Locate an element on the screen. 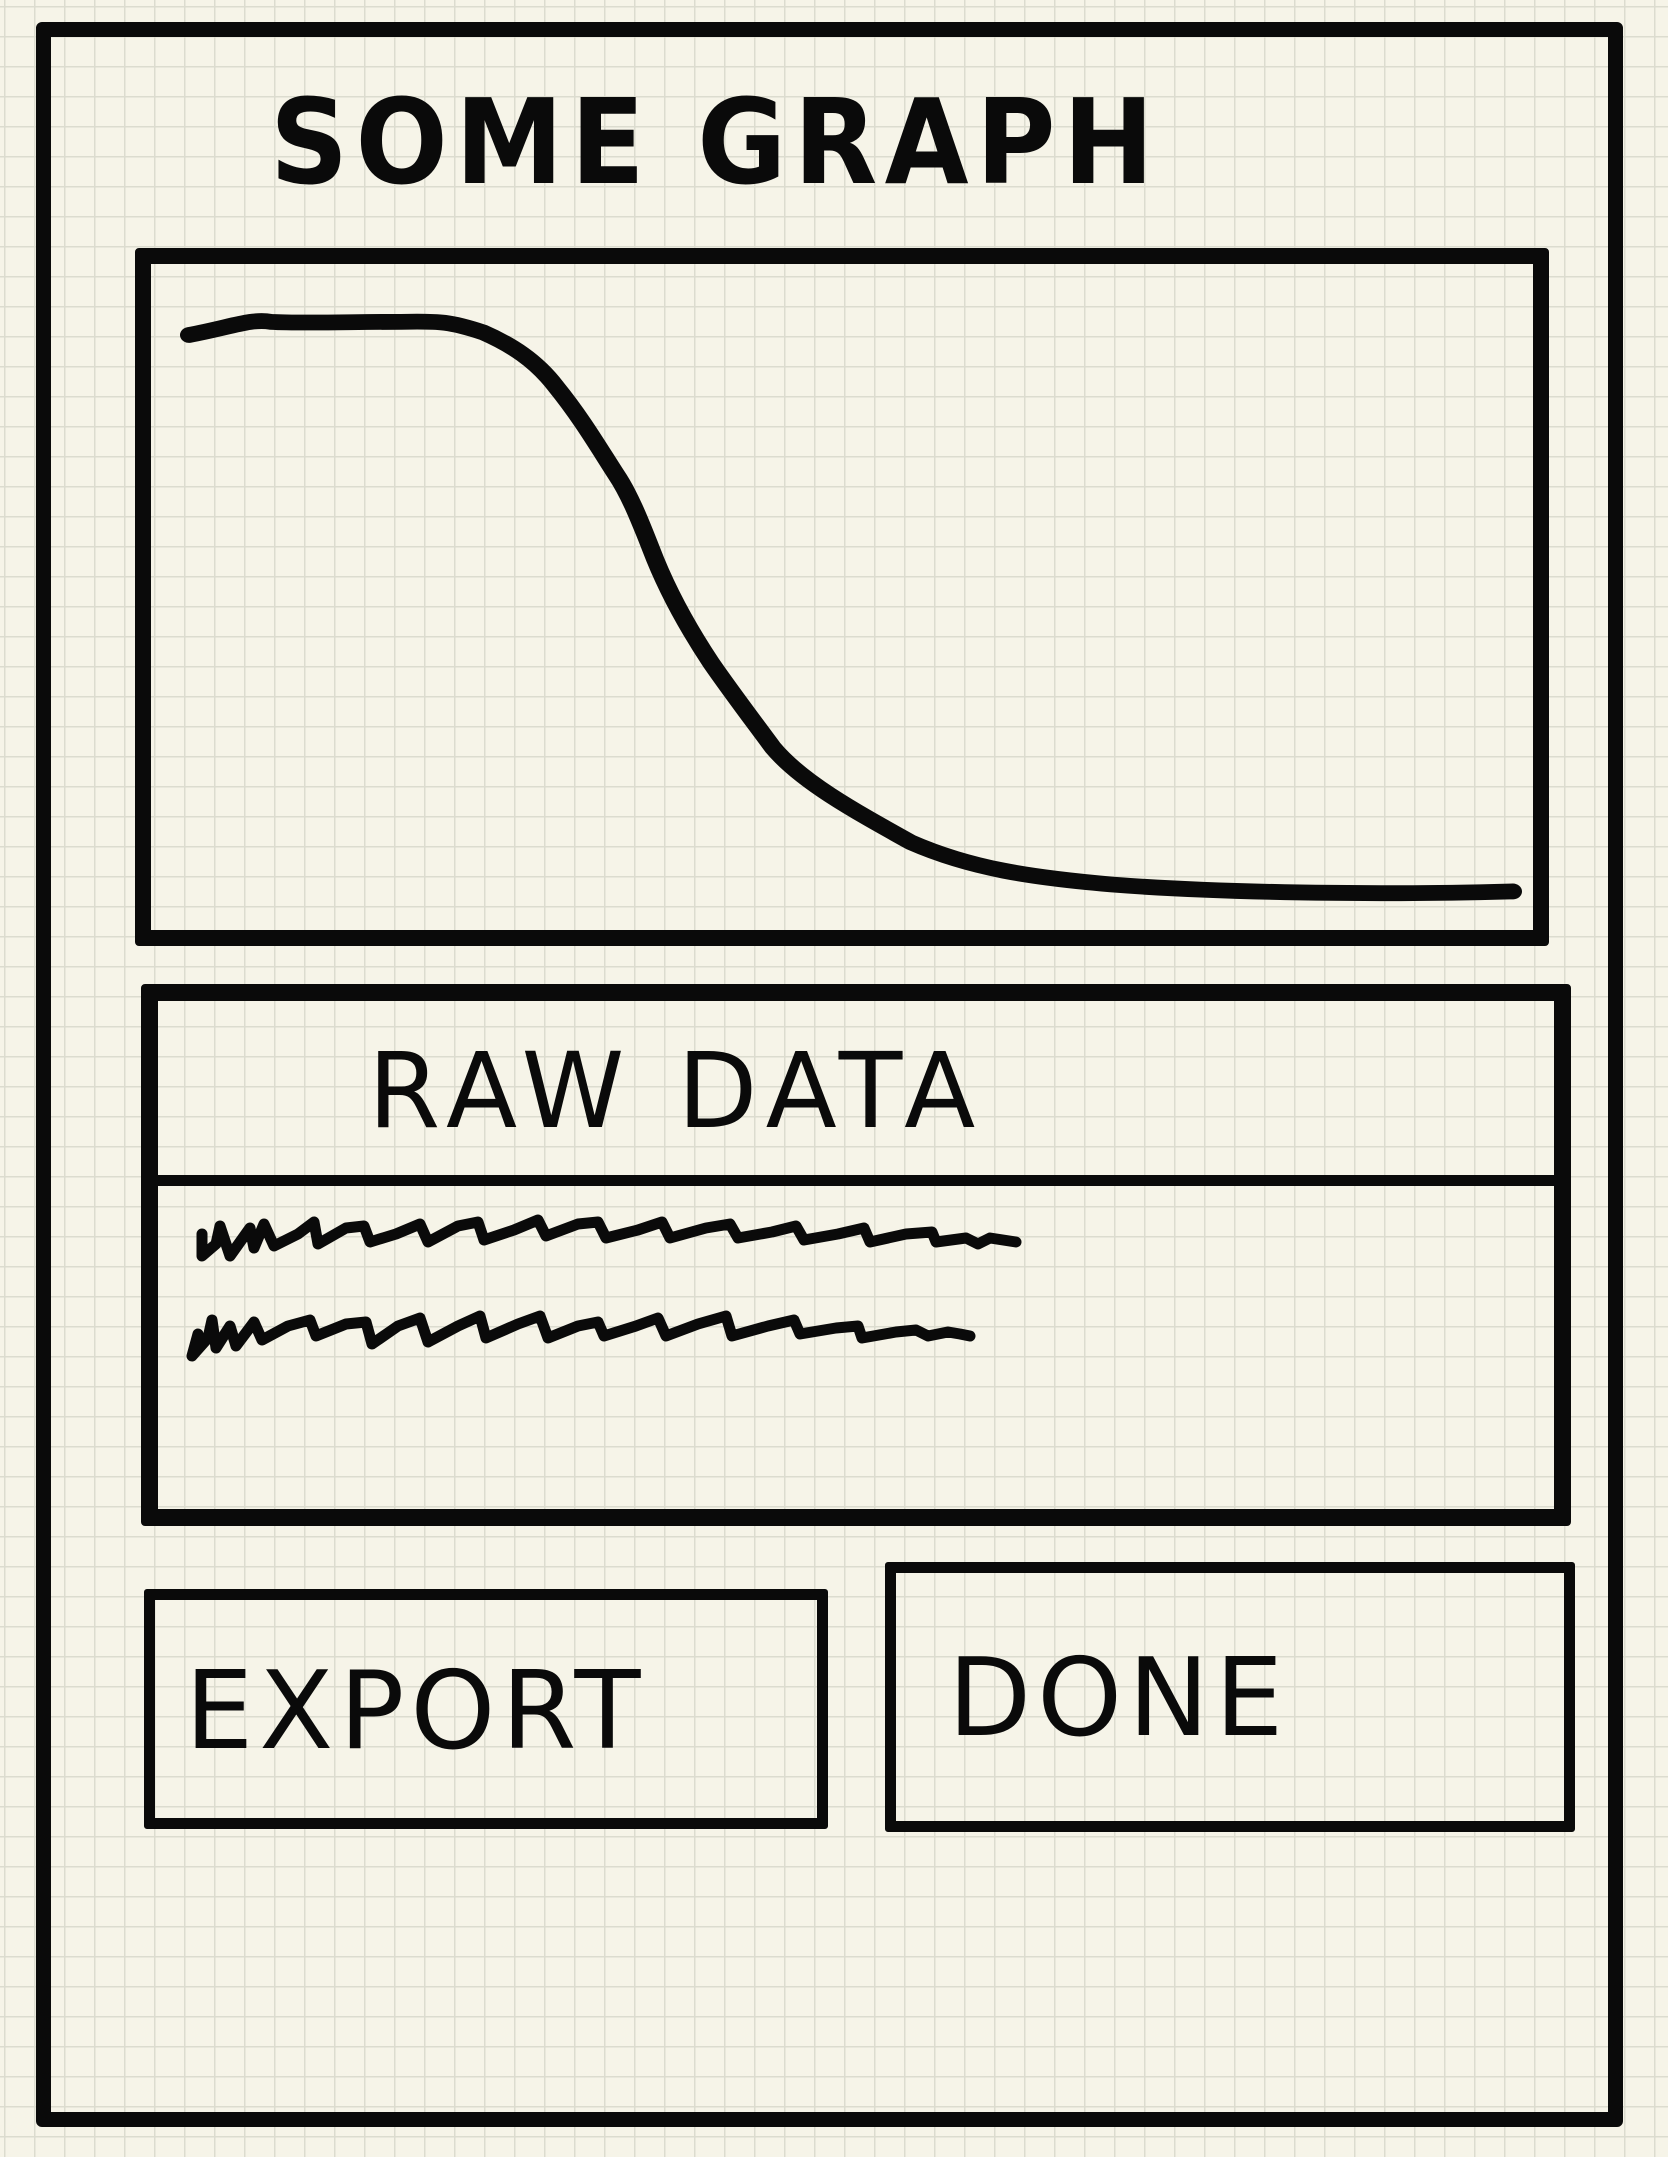 The height and width of the screenshot is (2157, 1668). export-button: EXPORT is located at coordinates (486, 1709).